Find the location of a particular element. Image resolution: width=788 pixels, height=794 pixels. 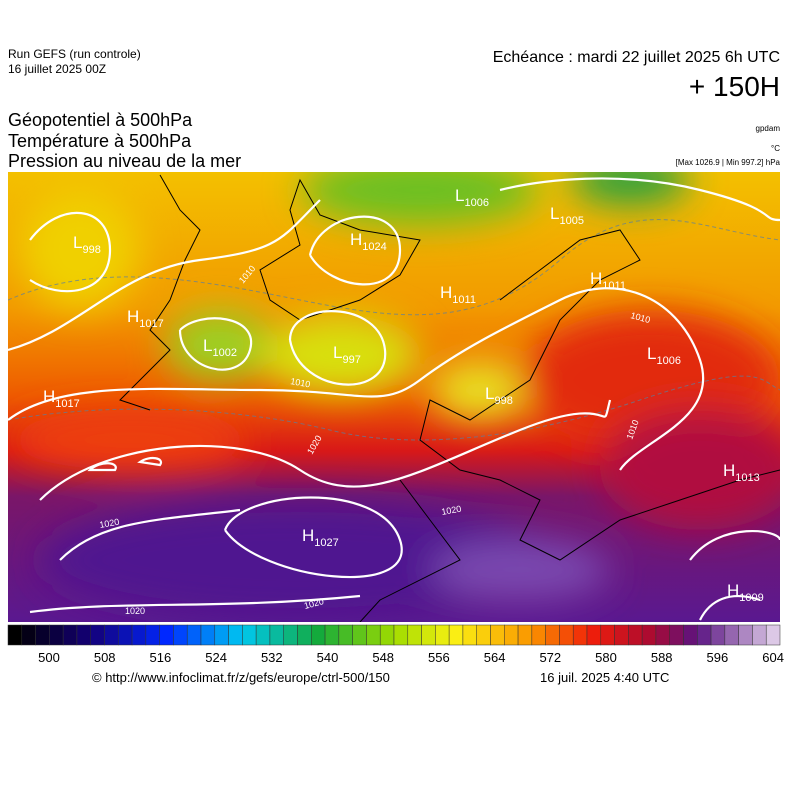

field: Pression au niveau de la mer is located at coordinates (124, 161).